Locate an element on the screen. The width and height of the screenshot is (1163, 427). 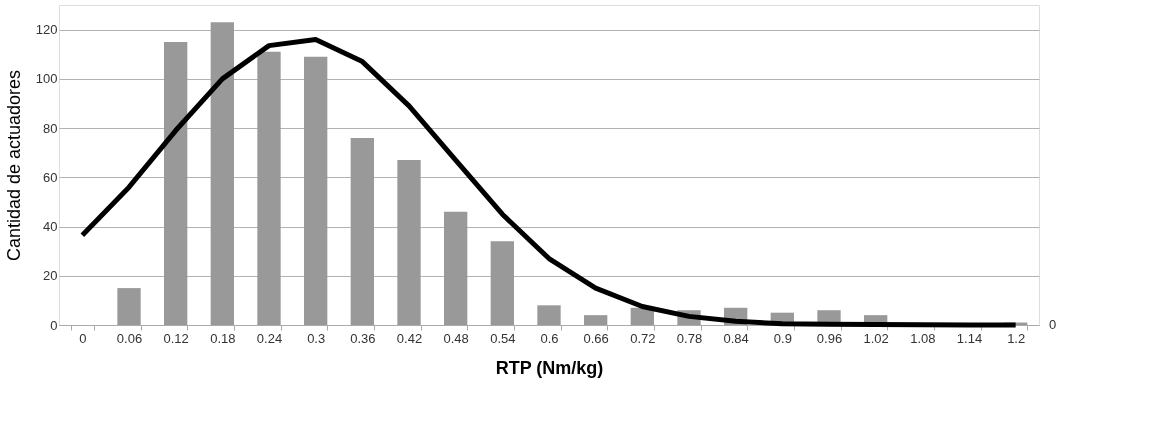
x-tick-label: 0.54 is located at coordinates (503, 338).